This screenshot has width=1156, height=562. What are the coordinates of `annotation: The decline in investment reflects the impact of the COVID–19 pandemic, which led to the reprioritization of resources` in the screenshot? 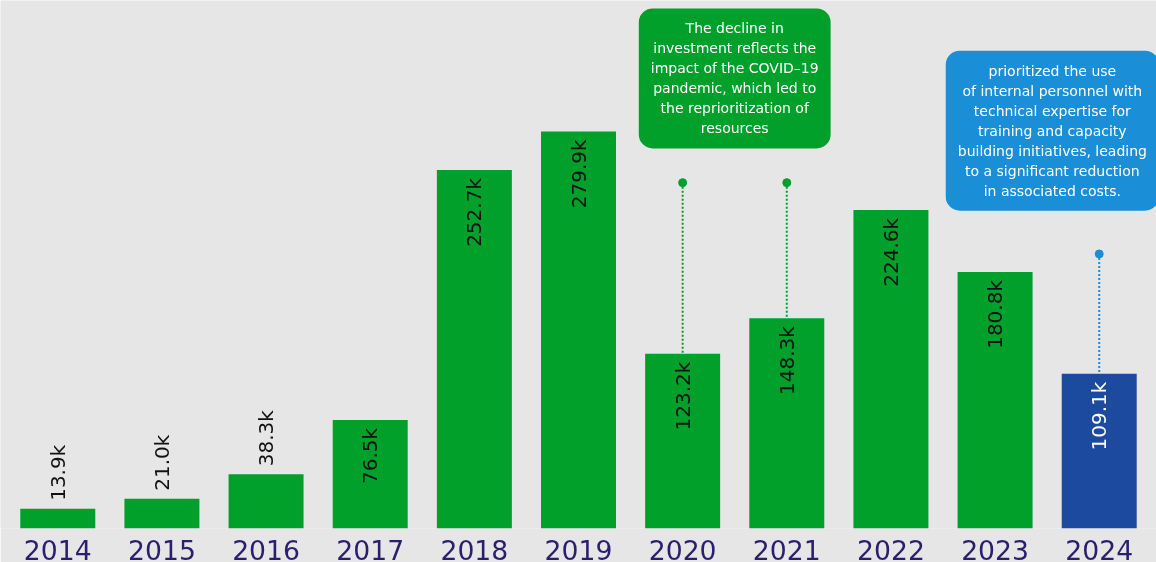 It's located at (734, 78).